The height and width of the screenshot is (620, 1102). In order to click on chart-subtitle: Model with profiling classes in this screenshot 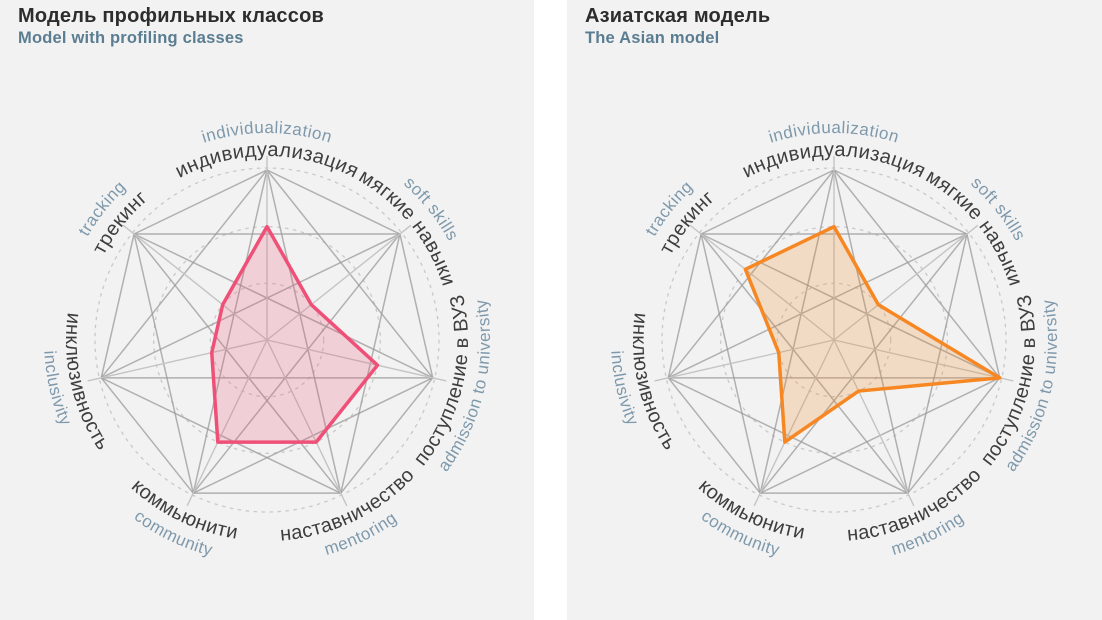, I will do `click(131, 38)`.